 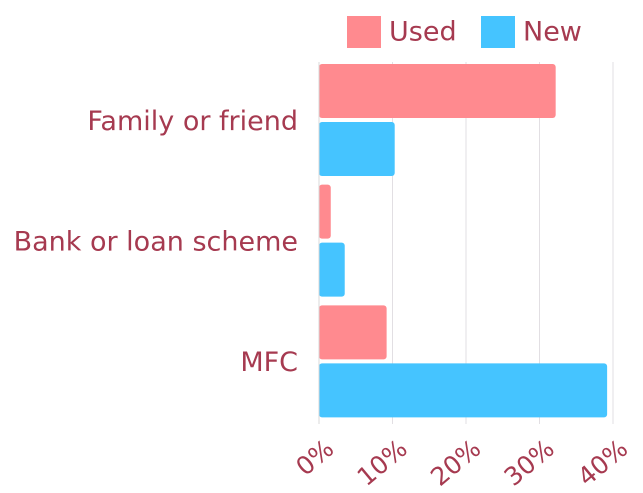 What do you see at coordinates (455, 463) in the screenshot?
I see `x-tick-label: 20%` at bounding box center [455, 463].